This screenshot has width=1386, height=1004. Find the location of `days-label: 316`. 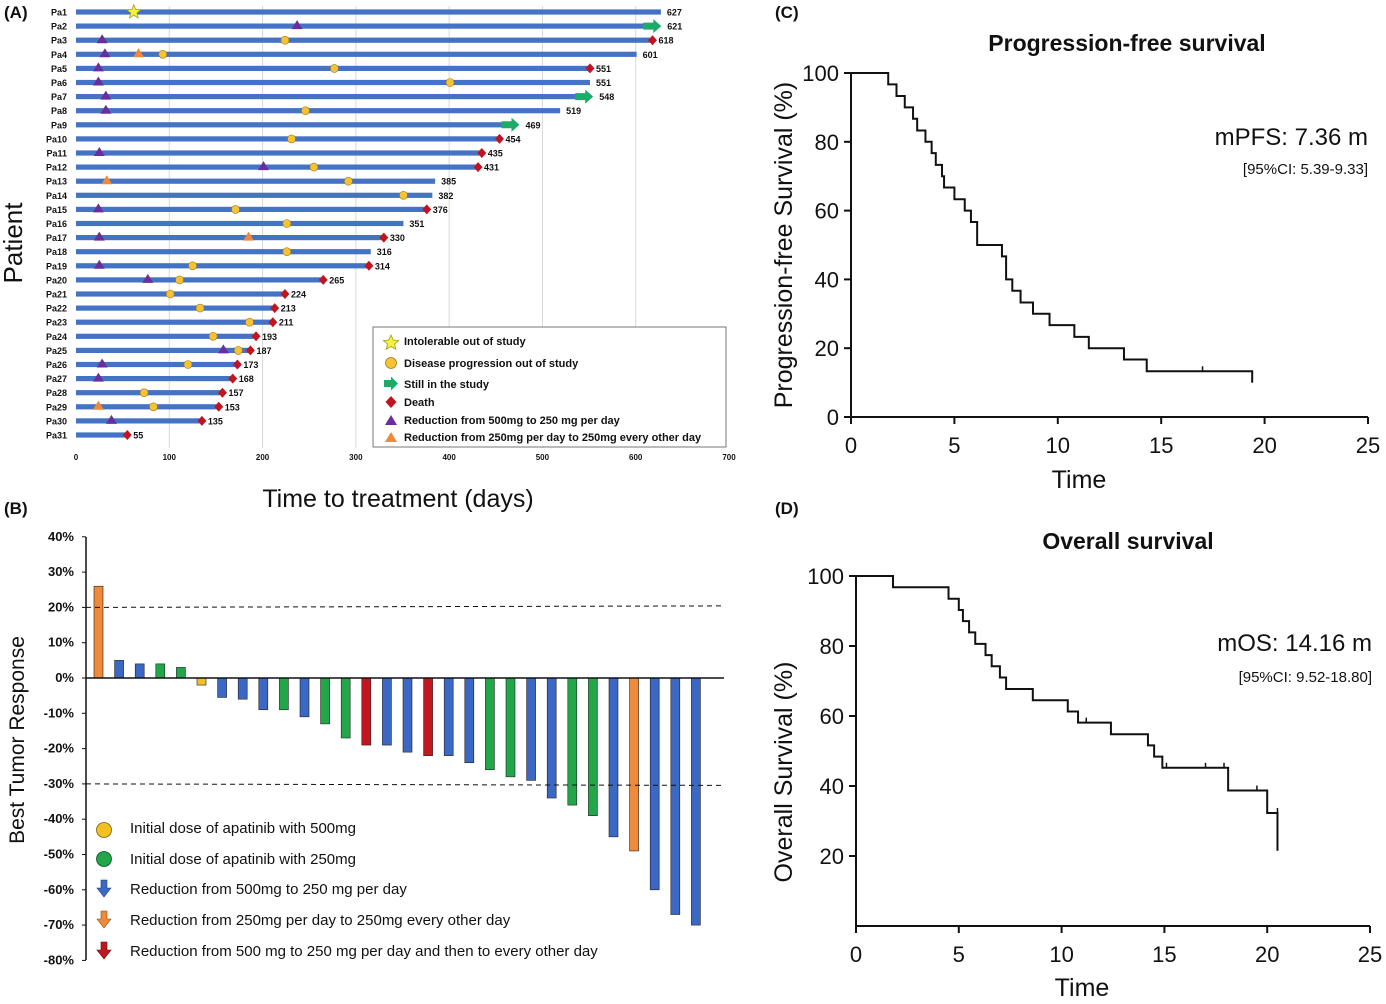

days-label: 316 is located at coordinates (384, 252).